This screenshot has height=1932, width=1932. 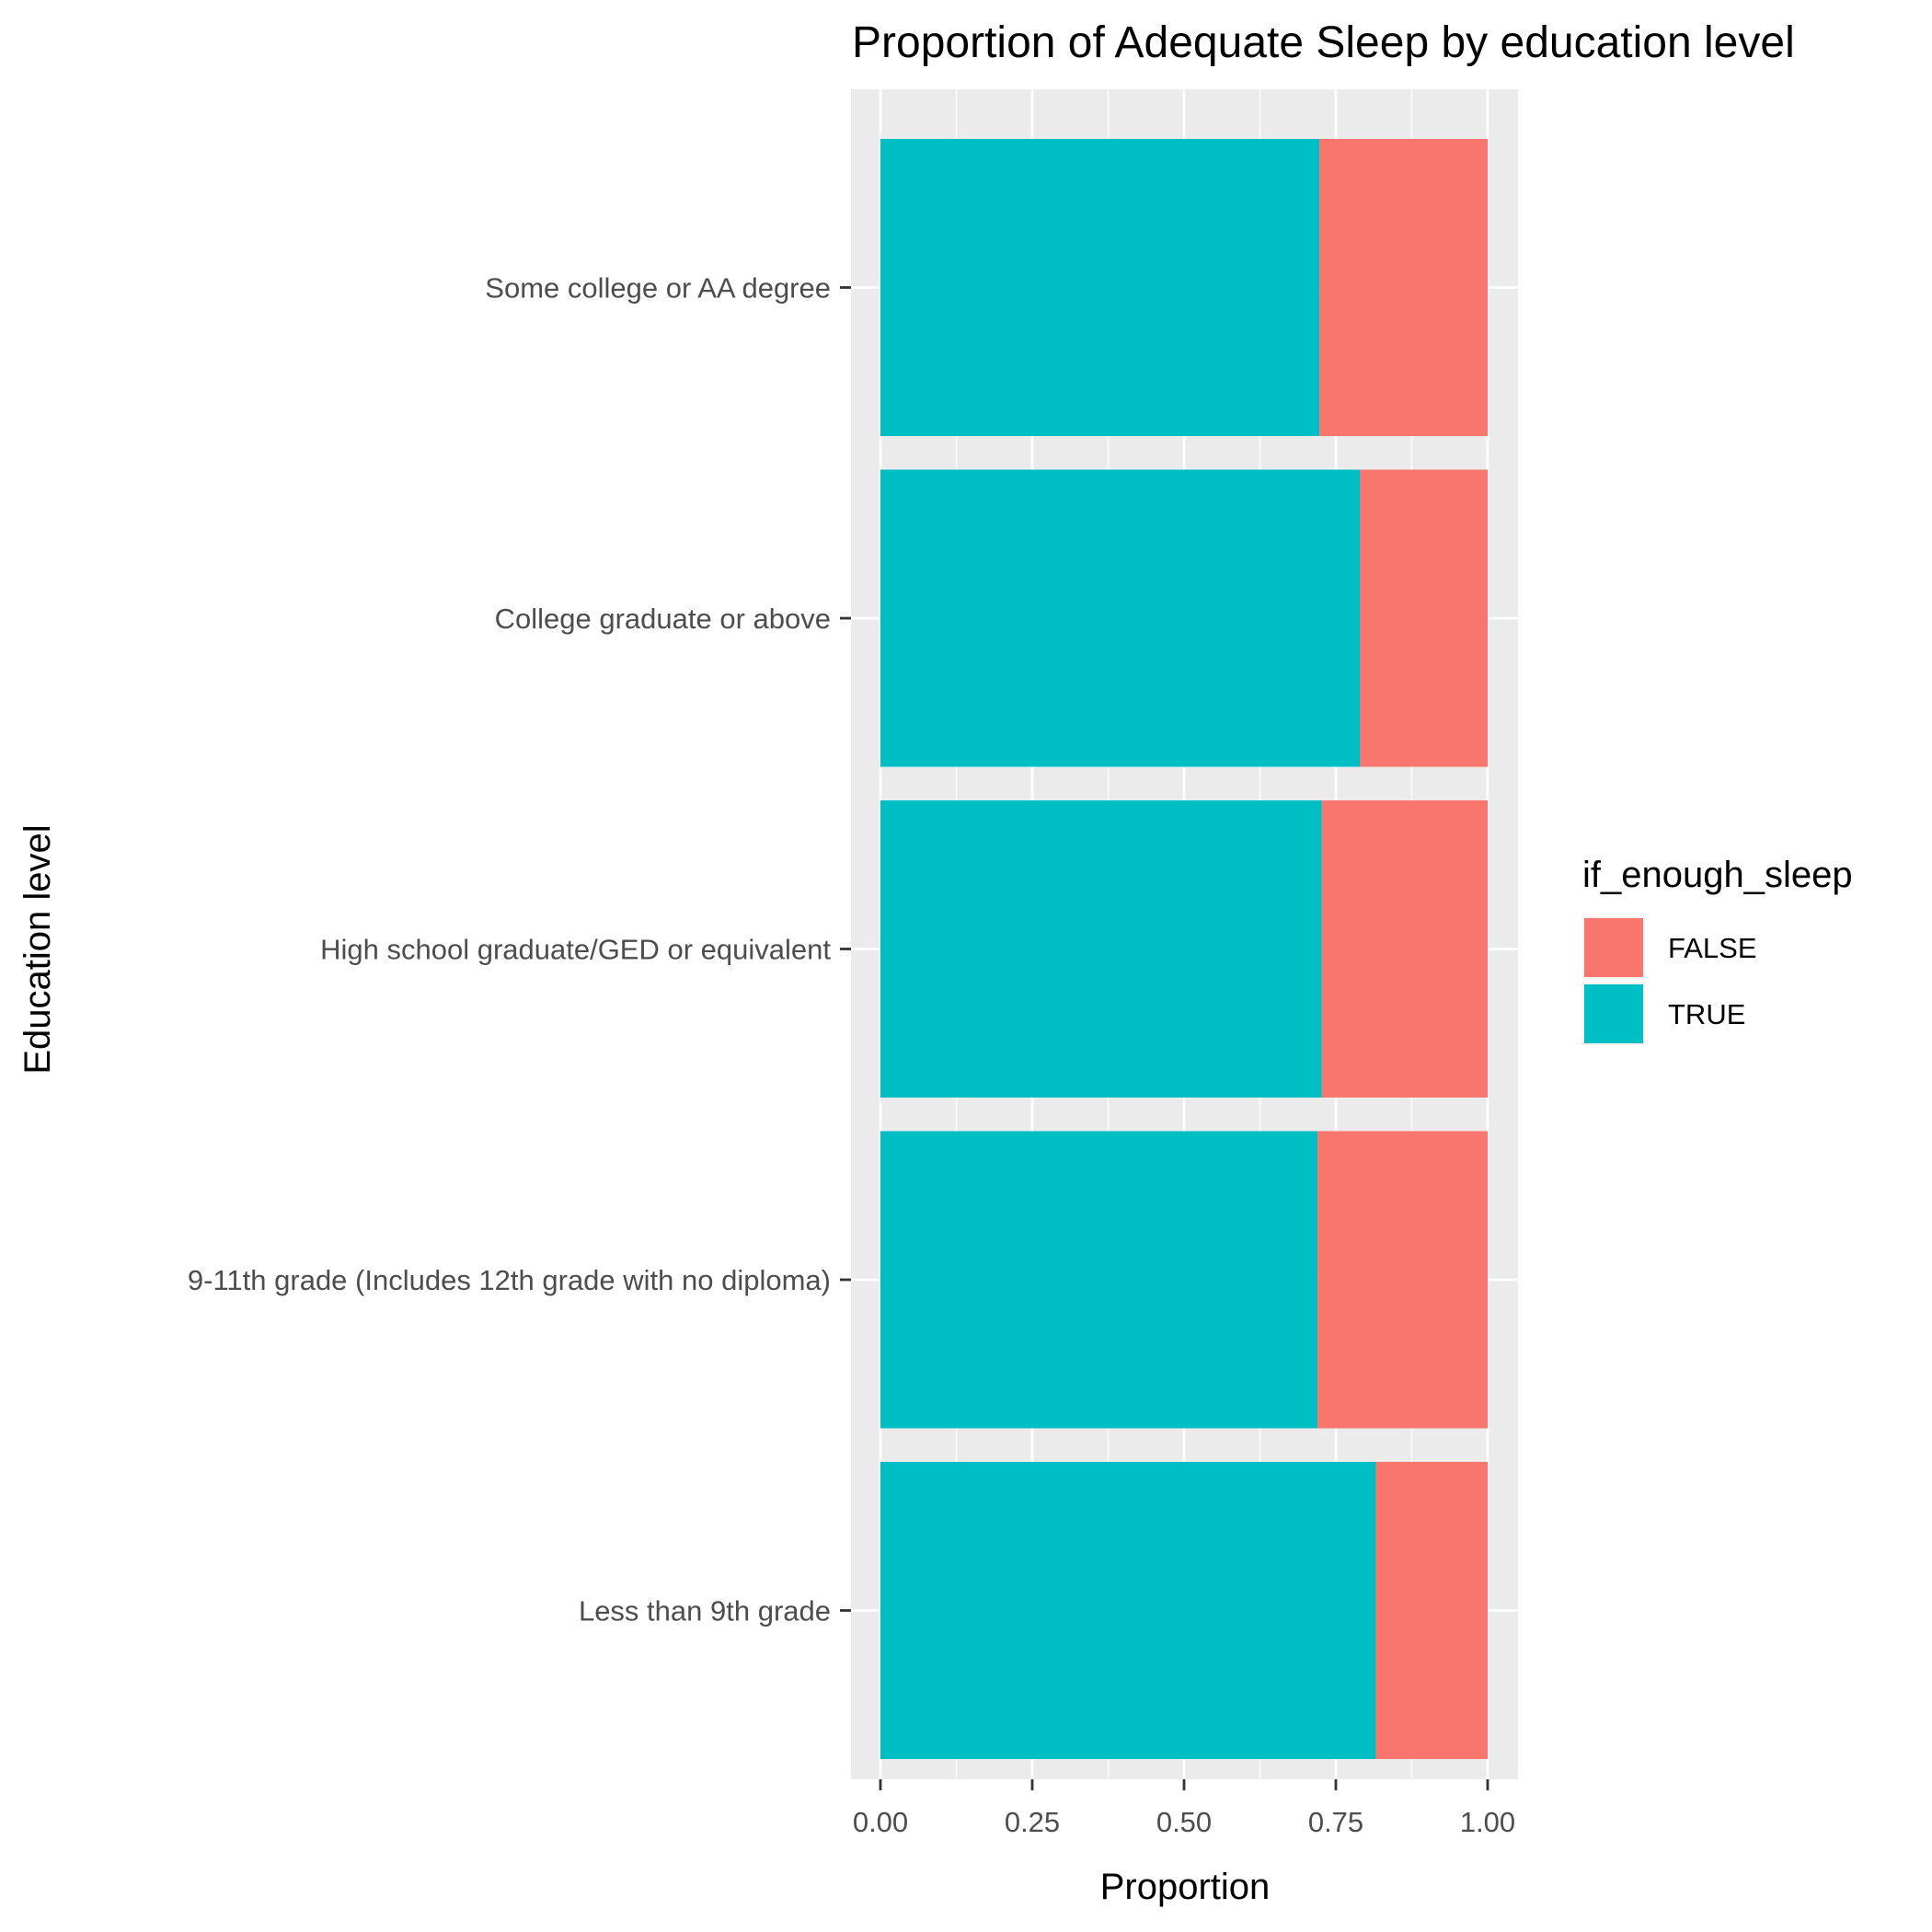 What do you see at coordinates (1335, 1822) in the screenshot?
I see `x-tick-label: 0.75` at bounding box center [1335, 1822].